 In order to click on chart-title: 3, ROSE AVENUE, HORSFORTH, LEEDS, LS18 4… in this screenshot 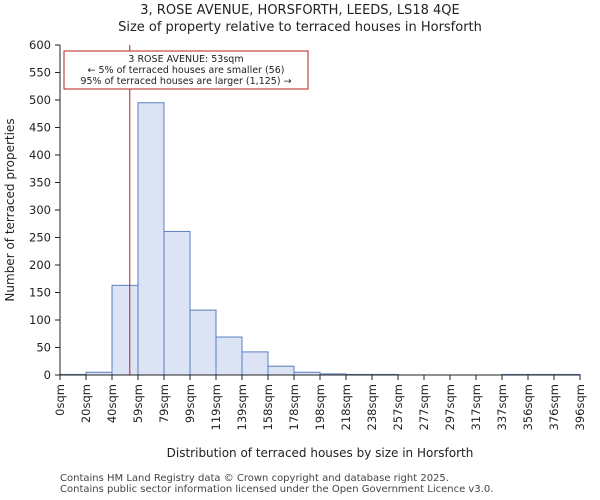, I will do `click(300, 10)`.